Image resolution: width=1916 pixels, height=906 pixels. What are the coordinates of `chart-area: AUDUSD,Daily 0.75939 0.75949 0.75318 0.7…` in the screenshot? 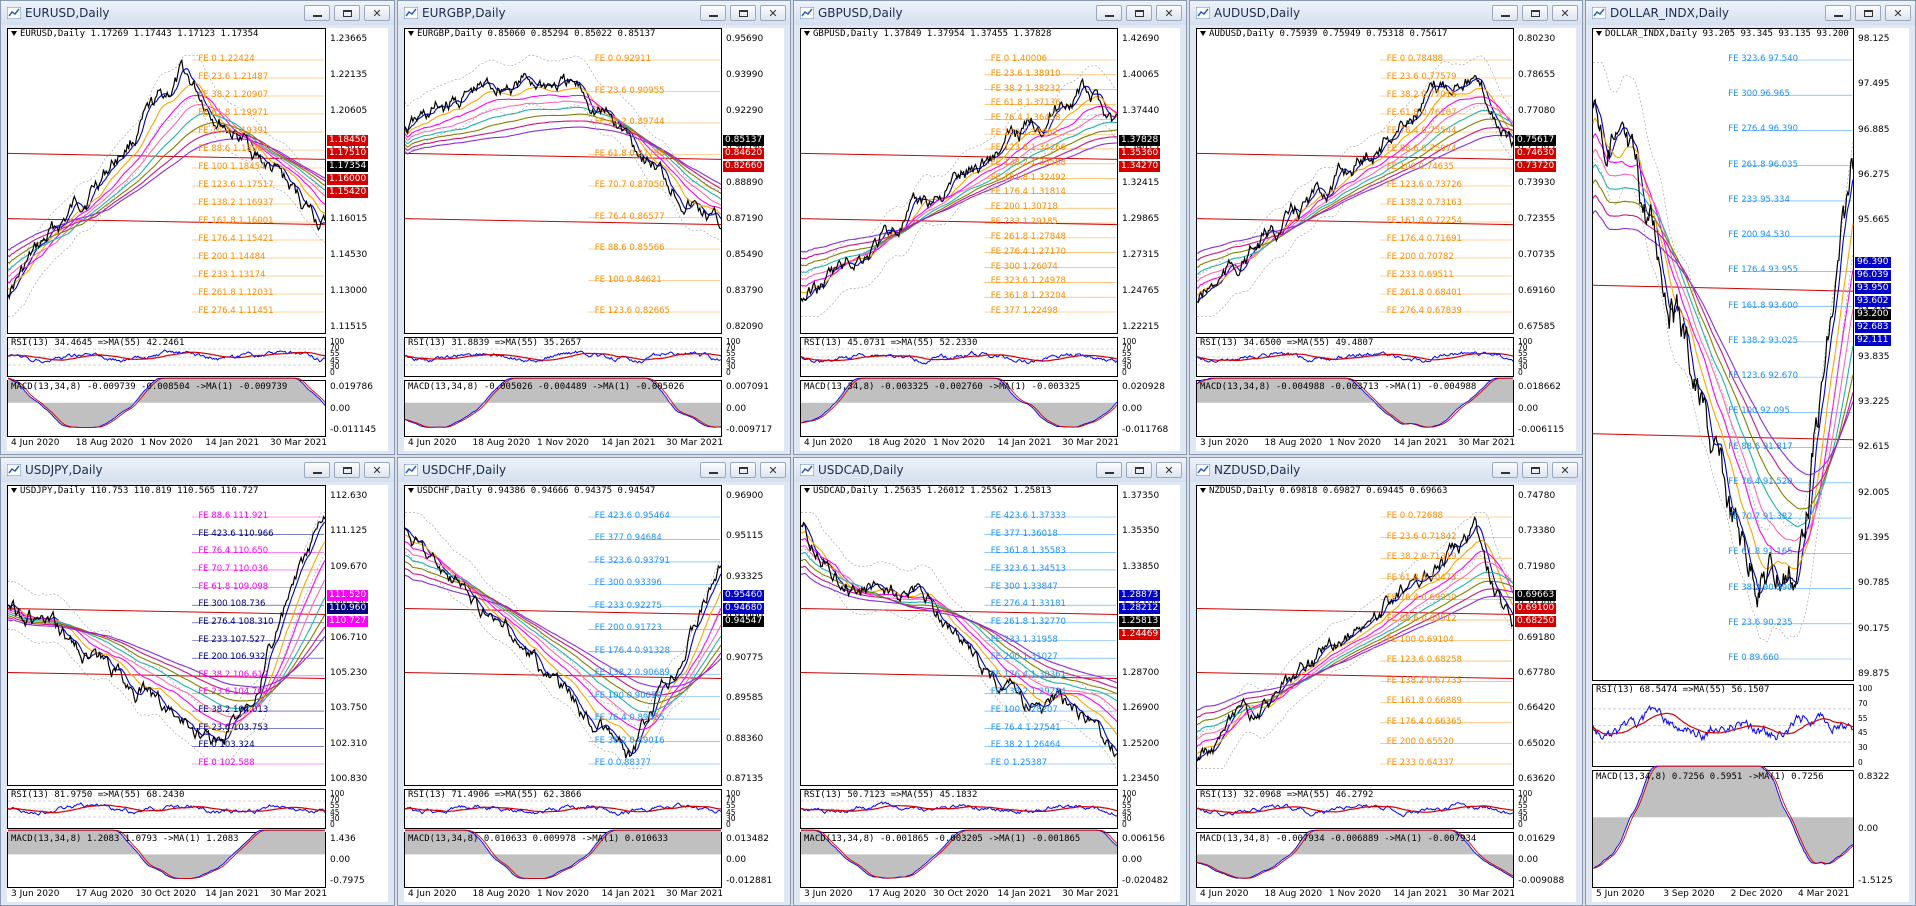 It's located at (1386, 239).